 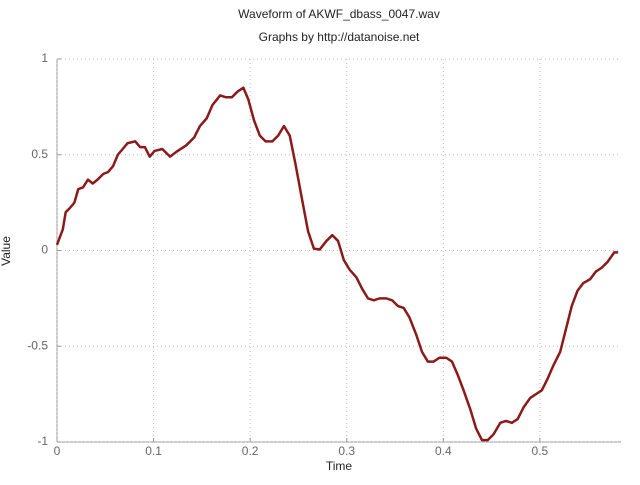 I want to click on x-tick-label: 0.5, so click(x=540, y=451).